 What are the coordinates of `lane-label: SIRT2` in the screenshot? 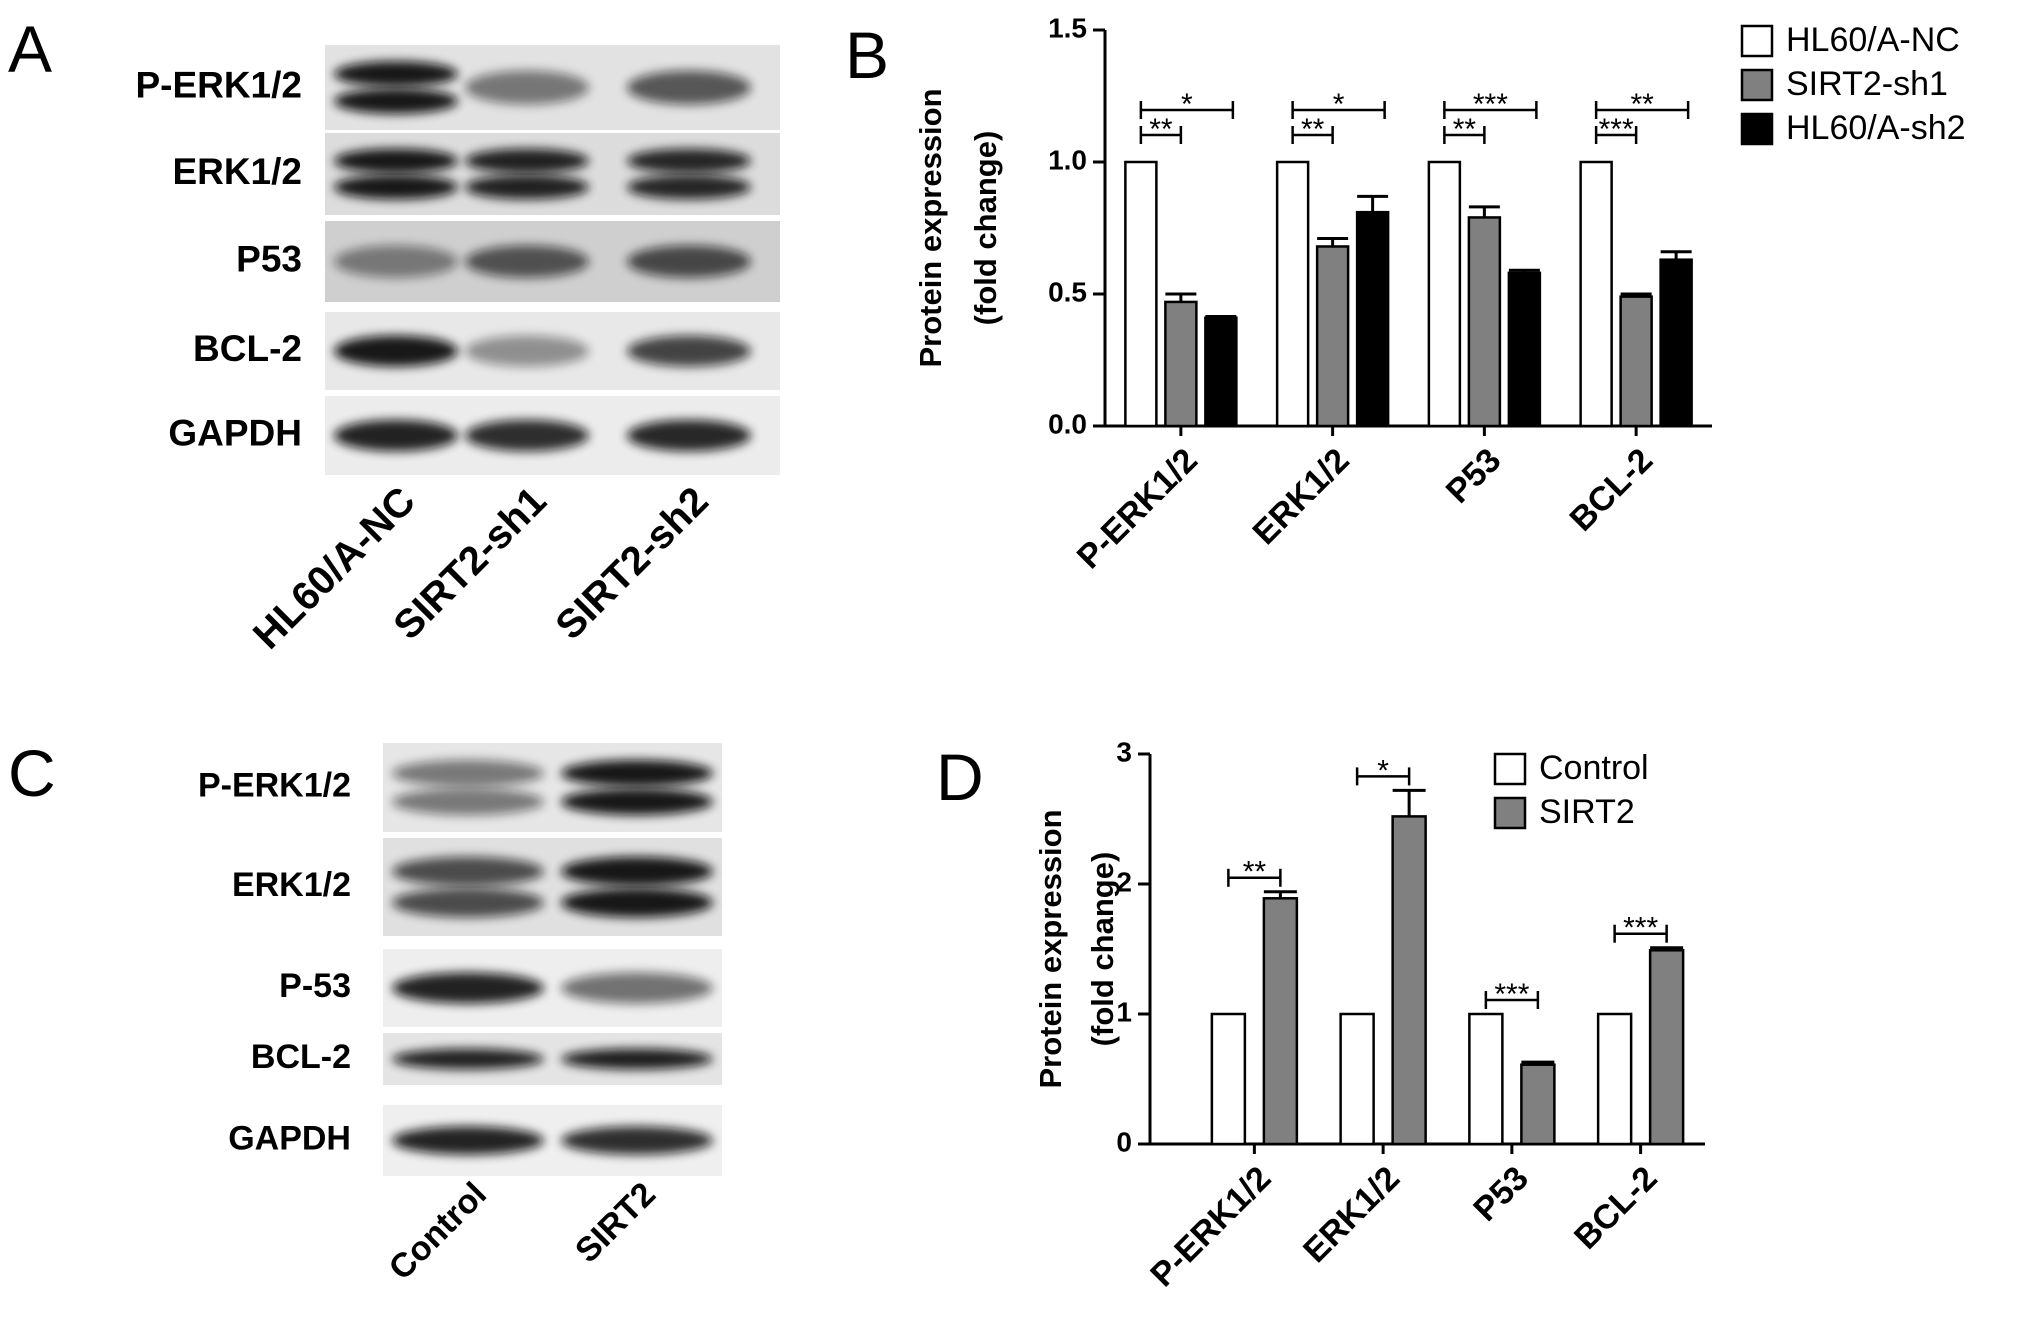 It's located at (615, 1222).